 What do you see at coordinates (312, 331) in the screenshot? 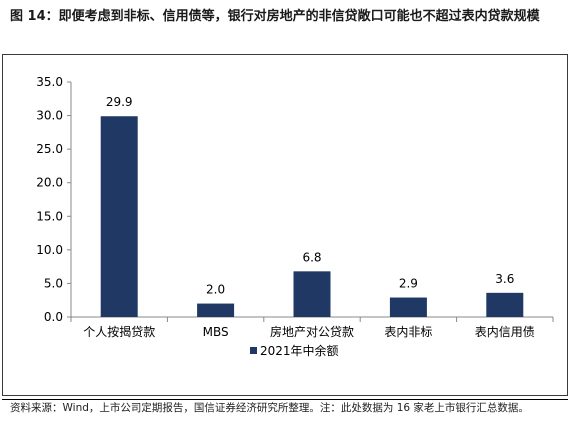
I see `x-tick-label: 房地产对公贷款` at bounding box center [312, 331].